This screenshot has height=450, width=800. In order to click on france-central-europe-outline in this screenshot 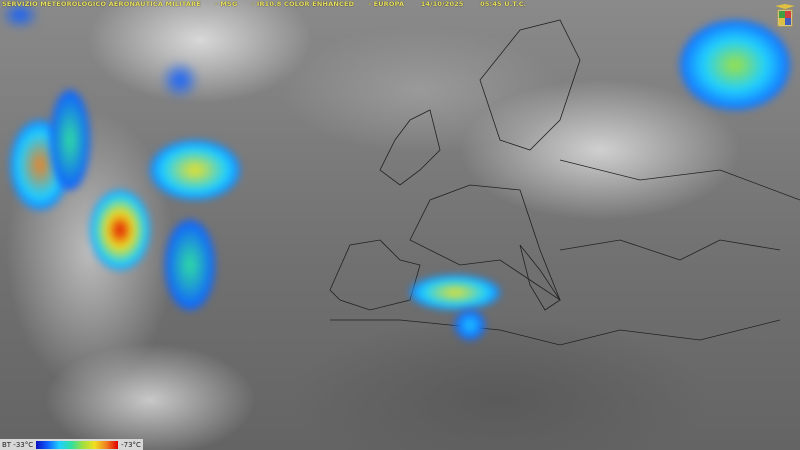, I will do `click(485, 243)`.